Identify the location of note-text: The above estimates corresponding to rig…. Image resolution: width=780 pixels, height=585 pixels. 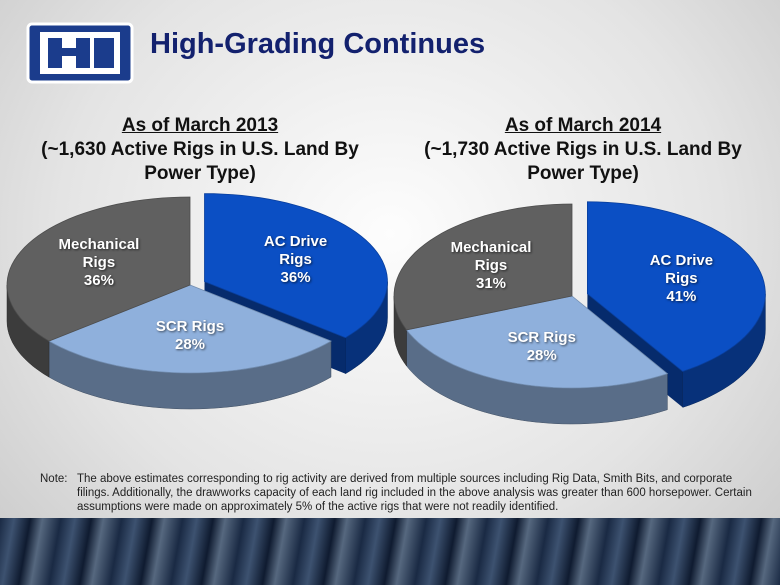
(414, 493).